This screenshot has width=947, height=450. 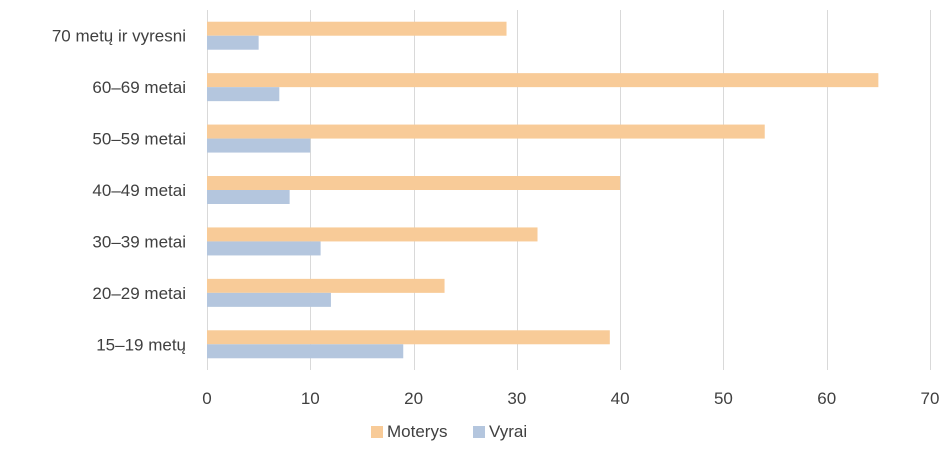 I want to click on x-tick-label: 50, so click(x=723, y=398).